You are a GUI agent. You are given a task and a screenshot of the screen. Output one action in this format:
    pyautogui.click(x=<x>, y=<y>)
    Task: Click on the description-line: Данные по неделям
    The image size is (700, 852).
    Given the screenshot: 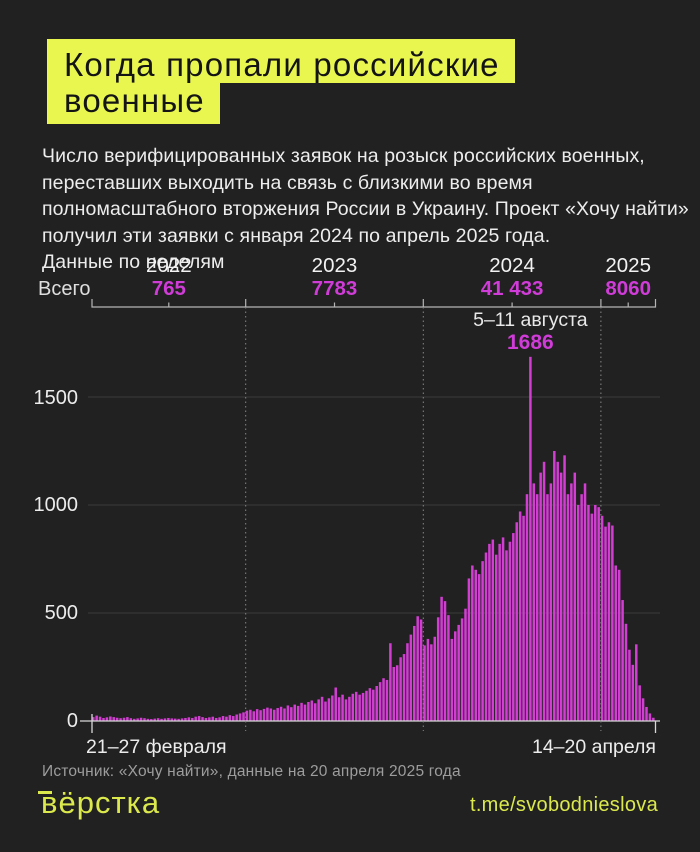 What is the action you would take?
    pyautogui.click(x=133, y=262)
    